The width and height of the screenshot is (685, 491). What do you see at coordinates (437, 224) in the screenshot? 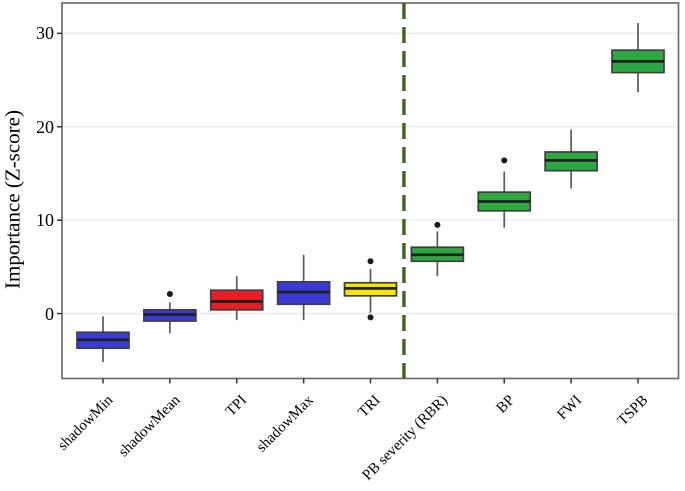
I see `outlier-PB severity (RBR)` at bounding box center [437, 224].